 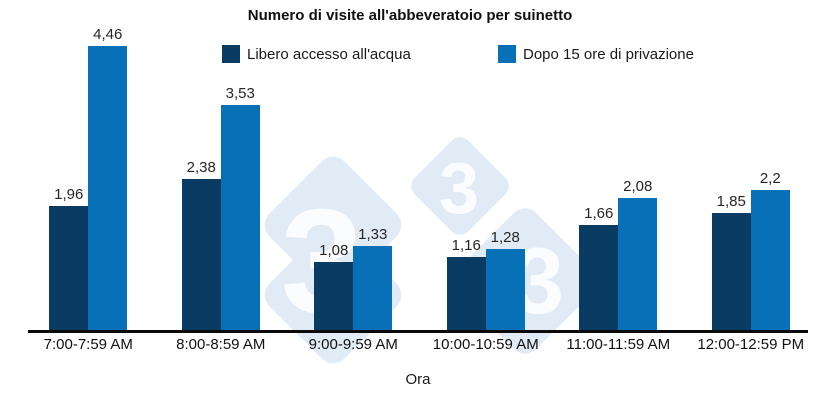 What do you see at coordinates (69, 258) in the screenshot?
I see `bar: 1,96` at bounding box center [69, 258].